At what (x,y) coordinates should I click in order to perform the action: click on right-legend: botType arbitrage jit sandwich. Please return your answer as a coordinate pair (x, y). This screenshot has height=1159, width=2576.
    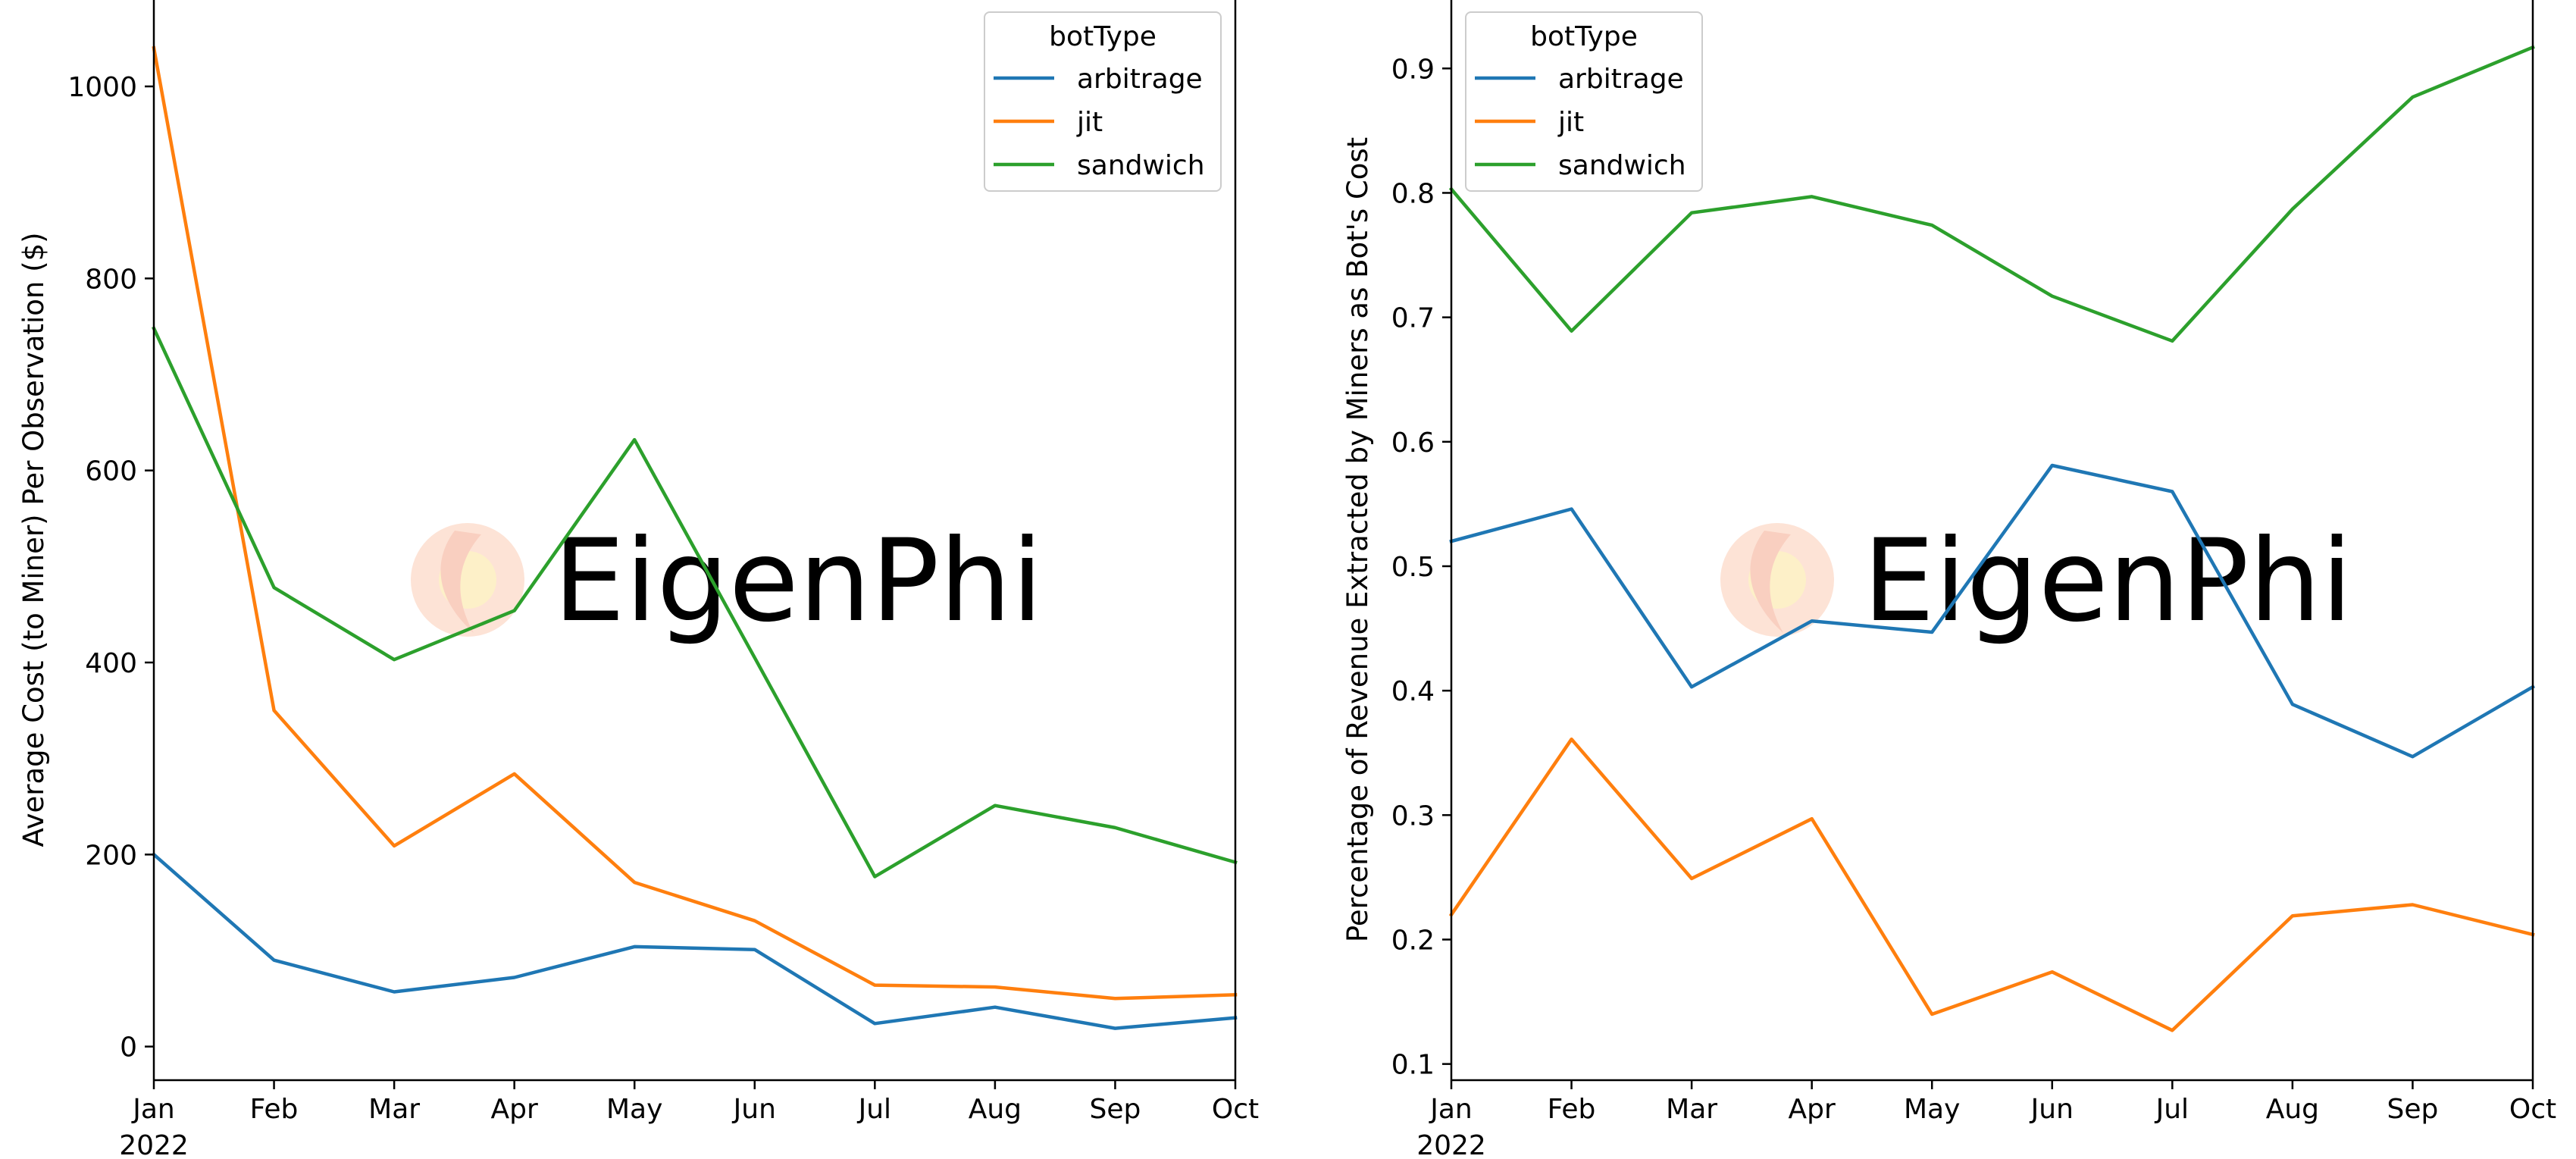
    Looking at the image, I should click on (1584, 101).